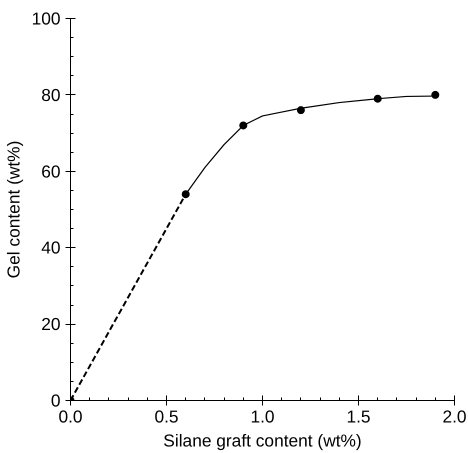  I want to click on x-tick-label: 1.0, so click(262, 416).